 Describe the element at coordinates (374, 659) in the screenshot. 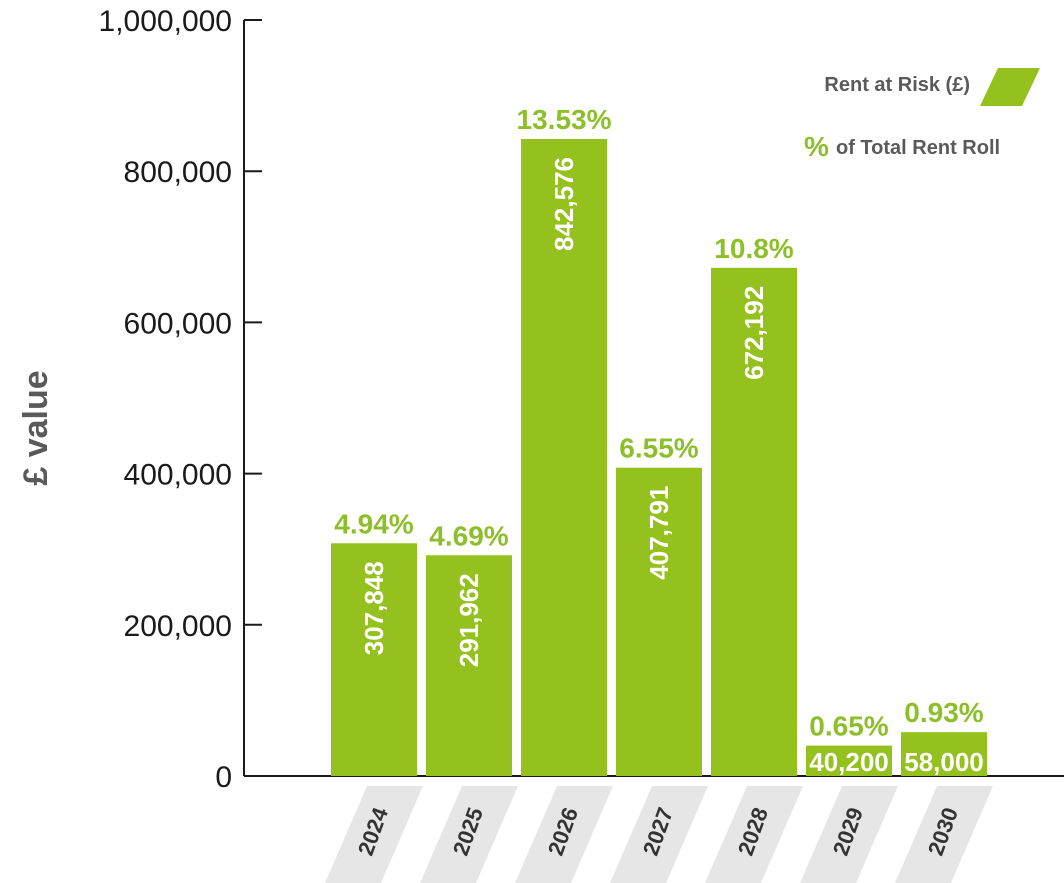

I see `bar-2024` at that location.